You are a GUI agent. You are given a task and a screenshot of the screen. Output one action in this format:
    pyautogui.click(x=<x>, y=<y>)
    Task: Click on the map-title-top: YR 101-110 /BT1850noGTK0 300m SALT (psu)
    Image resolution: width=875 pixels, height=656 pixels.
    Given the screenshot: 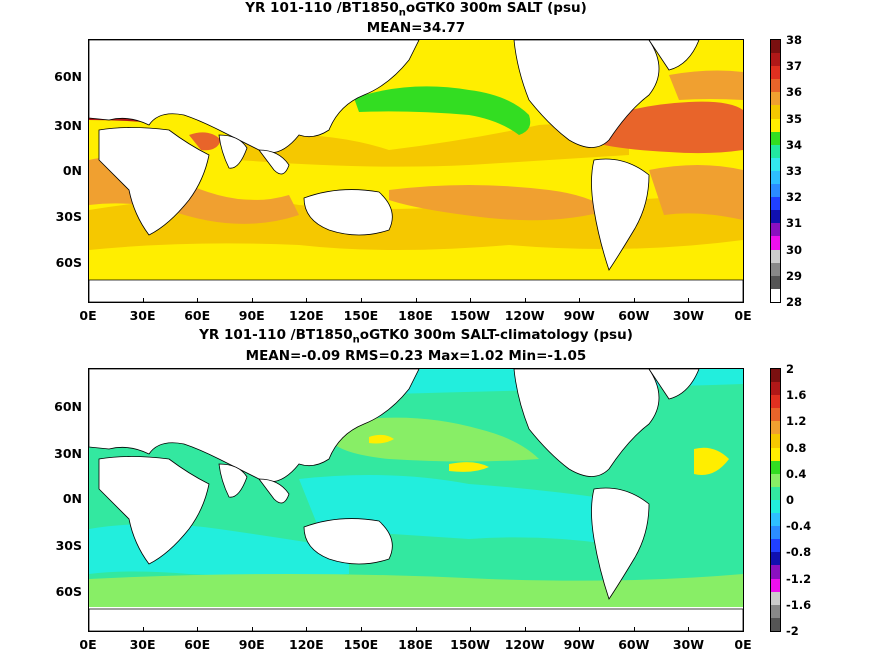 What is the action you would take?
    pyautogui.click(x=416, y=9)
    